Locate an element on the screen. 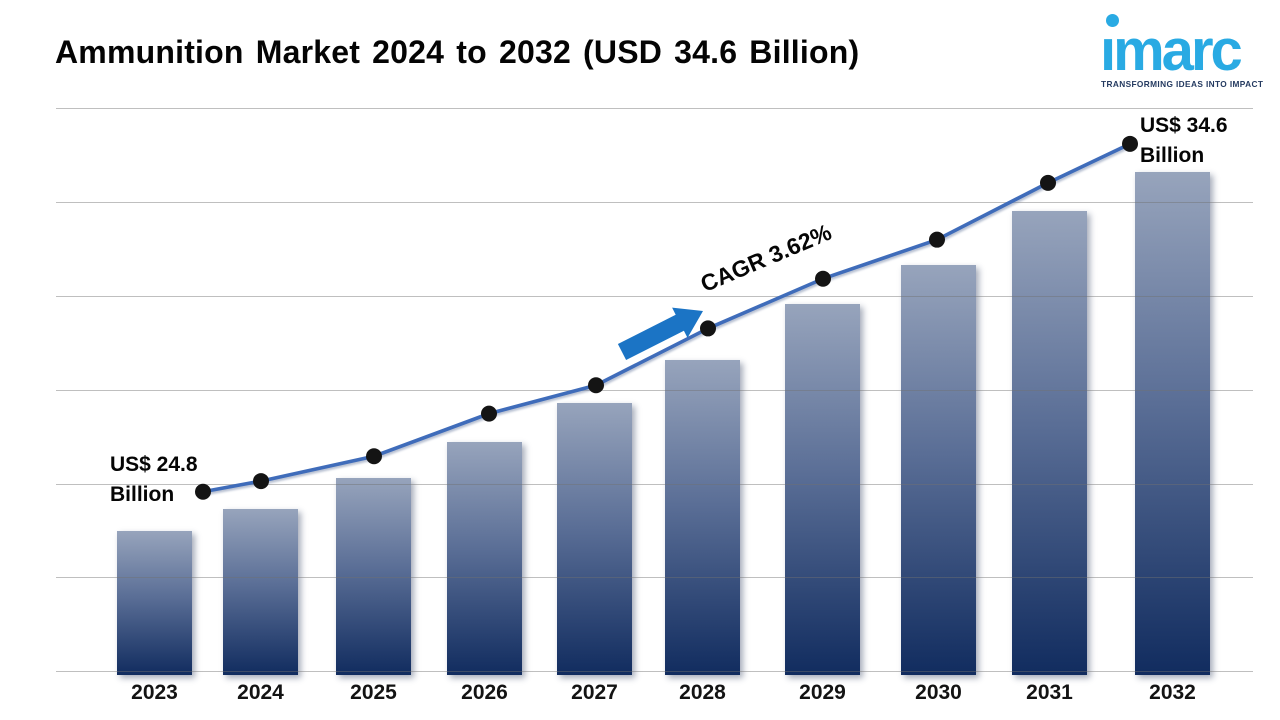 The width and height of the screenshot is (1280, 720). bar-2023 is located at coordinates (154, 602).